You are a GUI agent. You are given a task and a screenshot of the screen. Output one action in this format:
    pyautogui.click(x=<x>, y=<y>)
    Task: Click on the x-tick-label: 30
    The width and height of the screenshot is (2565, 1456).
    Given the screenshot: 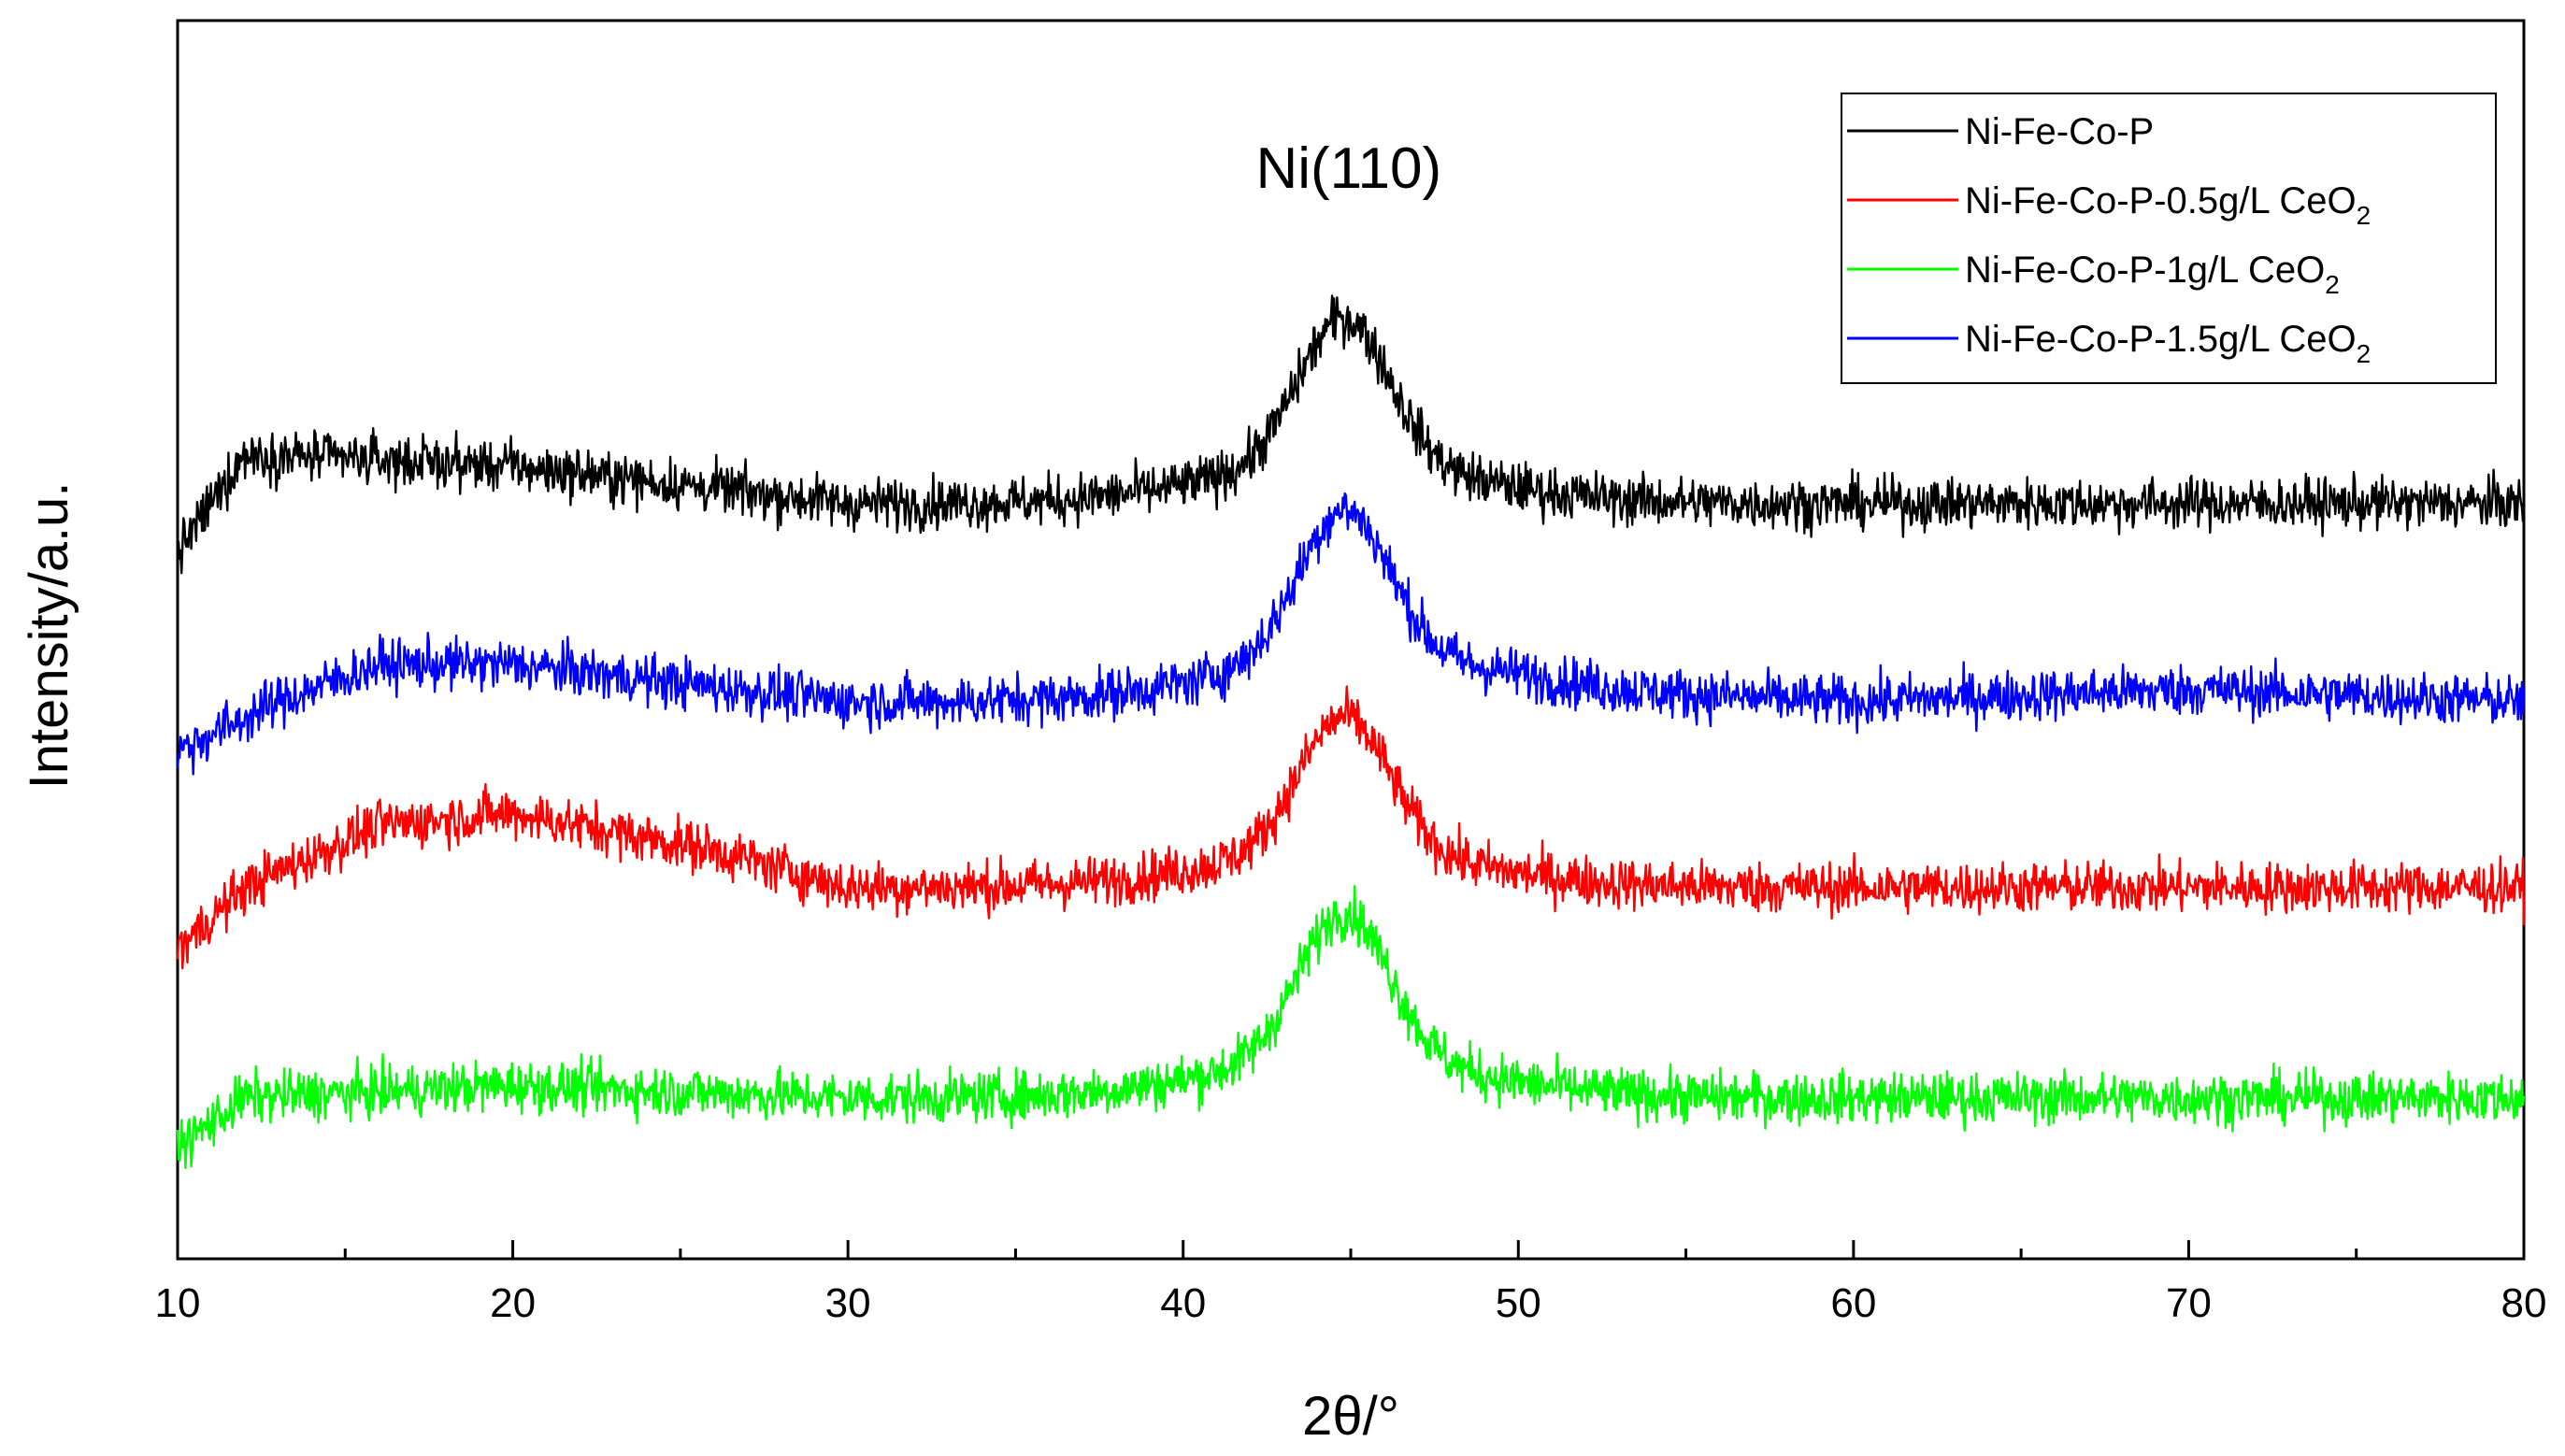 What is the action you would take?
    pyautogui.click(x=848, y=1303)
    